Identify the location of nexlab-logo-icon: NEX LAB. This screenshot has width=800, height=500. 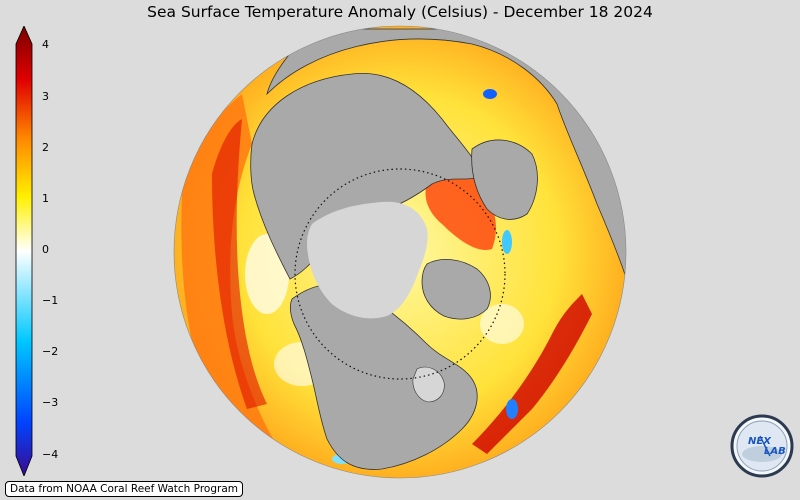
(762, 446).